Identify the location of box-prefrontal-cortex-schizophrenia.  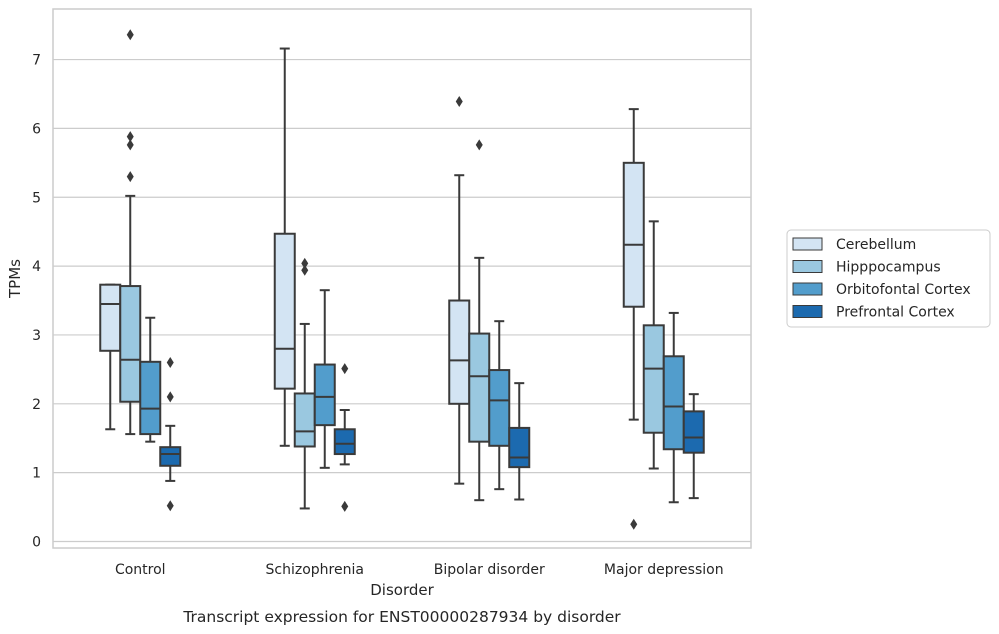
(344, 437).